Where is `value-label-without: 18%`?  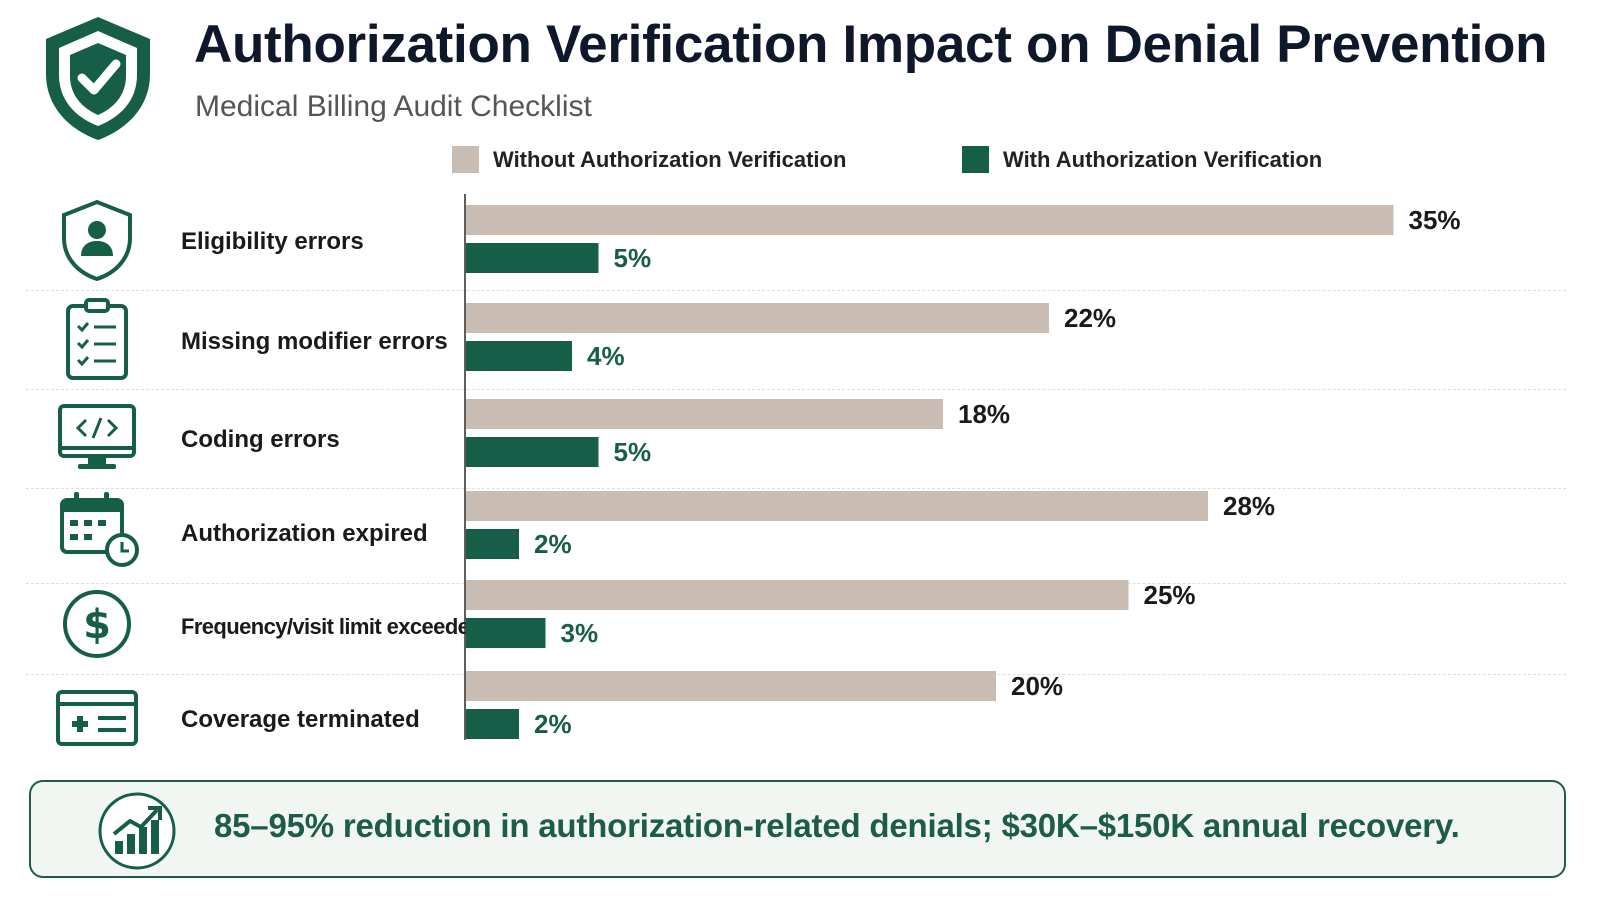 value-label-without: 18% is located at coordinates (984, 414).